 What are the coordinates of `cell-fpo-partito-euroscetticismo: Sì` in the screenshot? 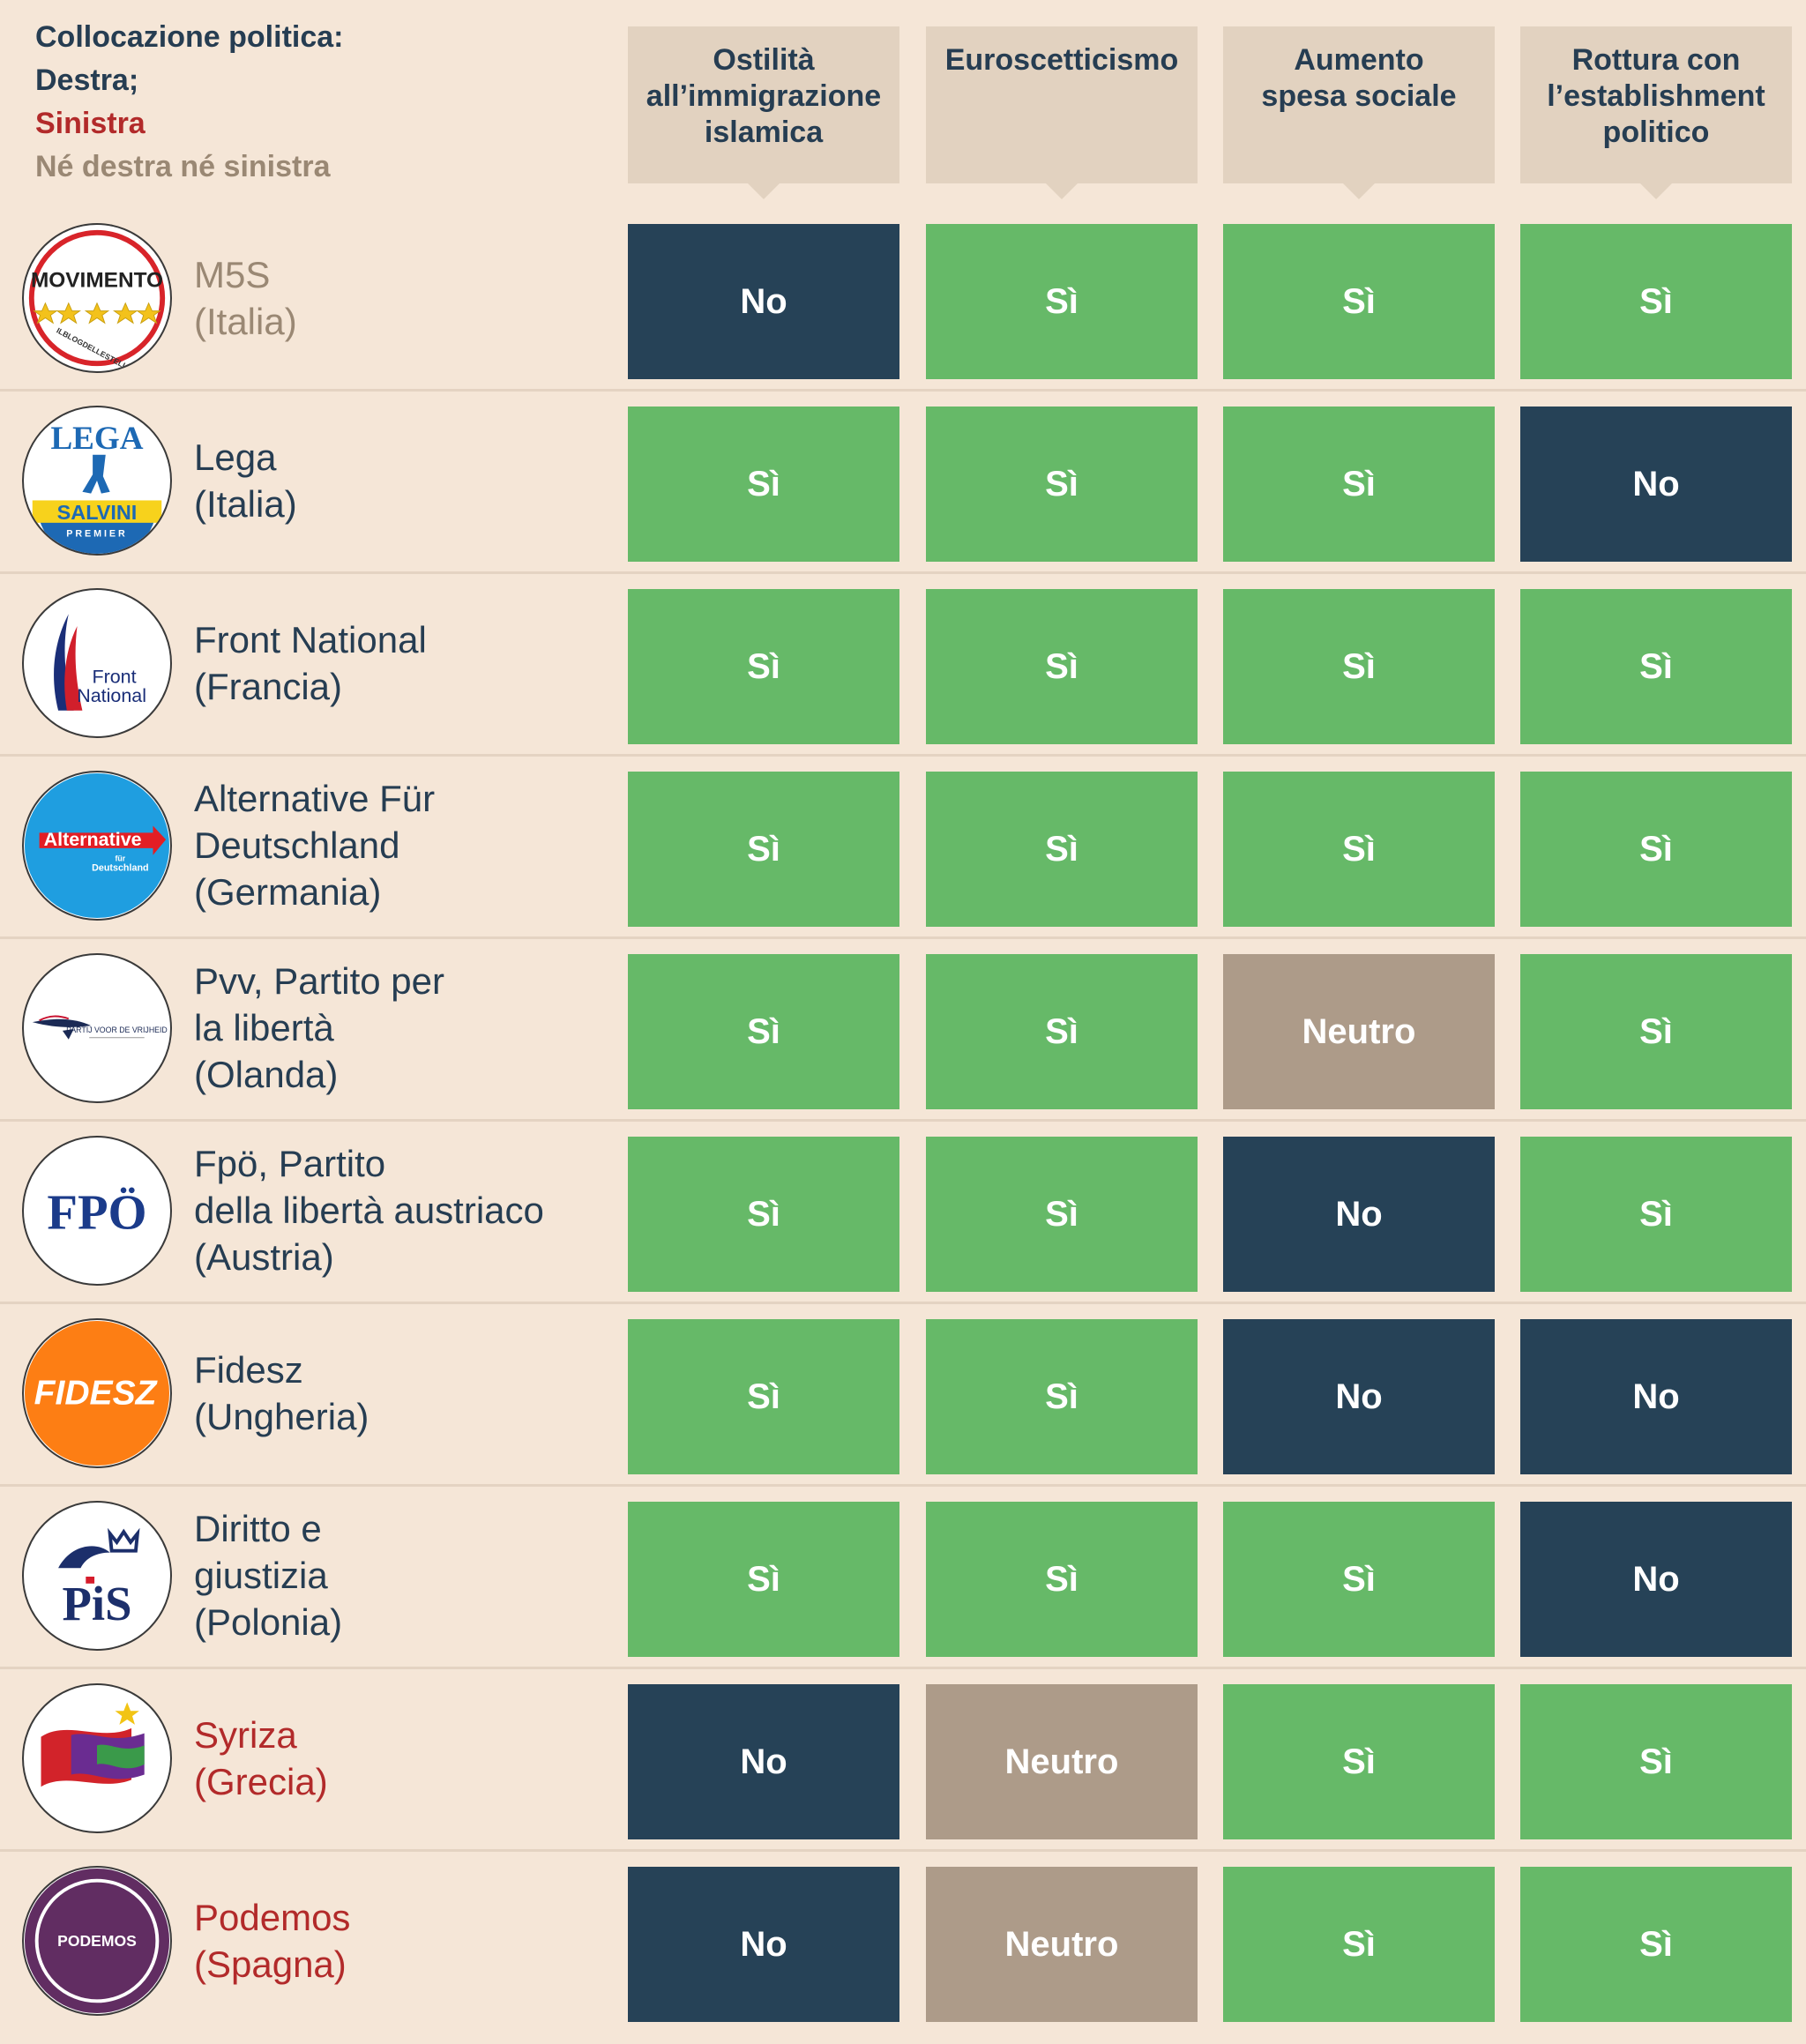 It's located at (1062, 1214).